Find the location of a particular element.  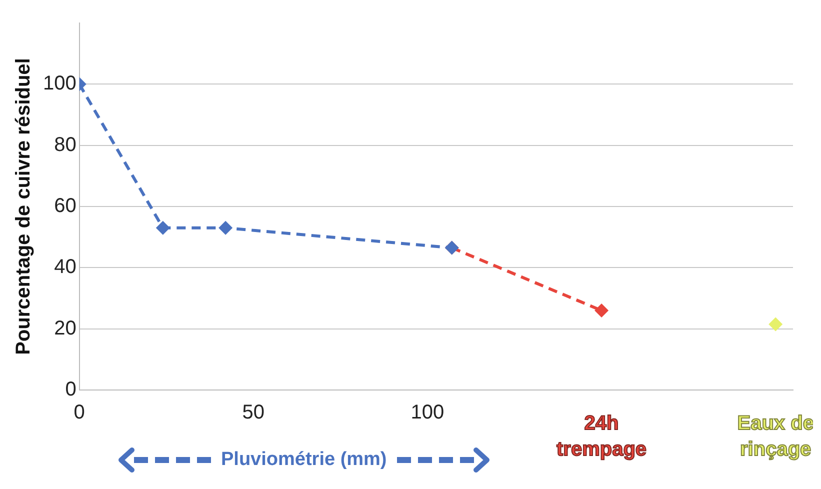

y-tick-label: 80 is located at coordinates (65, 145).